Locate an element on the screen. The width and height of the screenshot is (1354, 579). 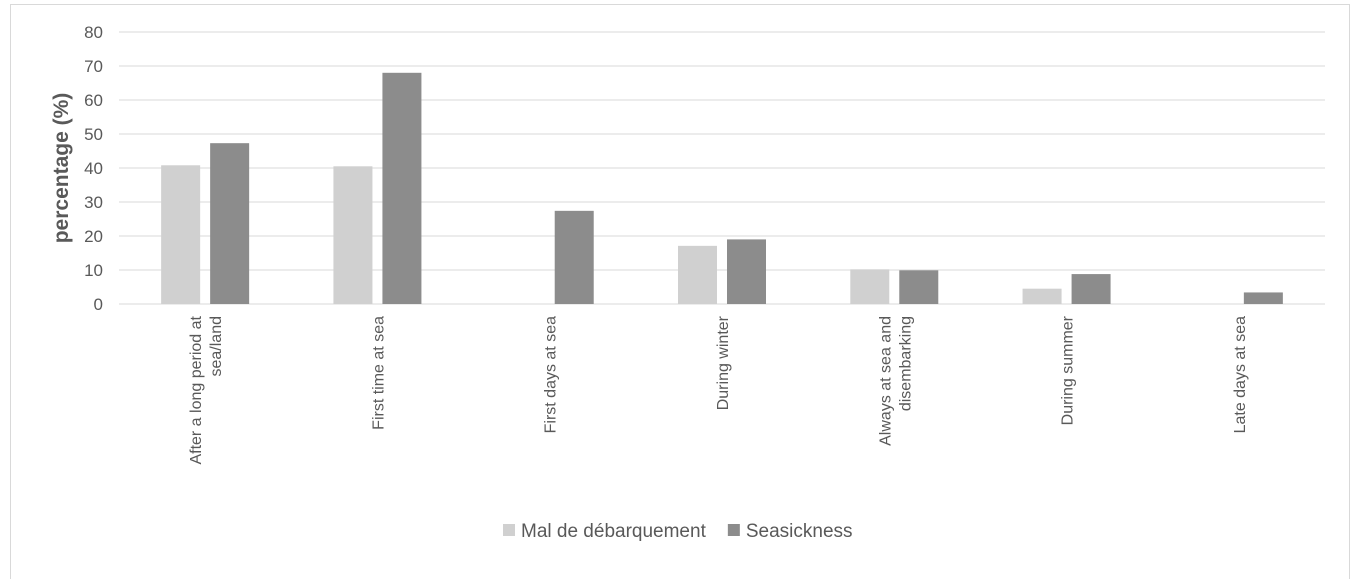
y-axis-title: percentage (%) is located at coordinates (61, 168).